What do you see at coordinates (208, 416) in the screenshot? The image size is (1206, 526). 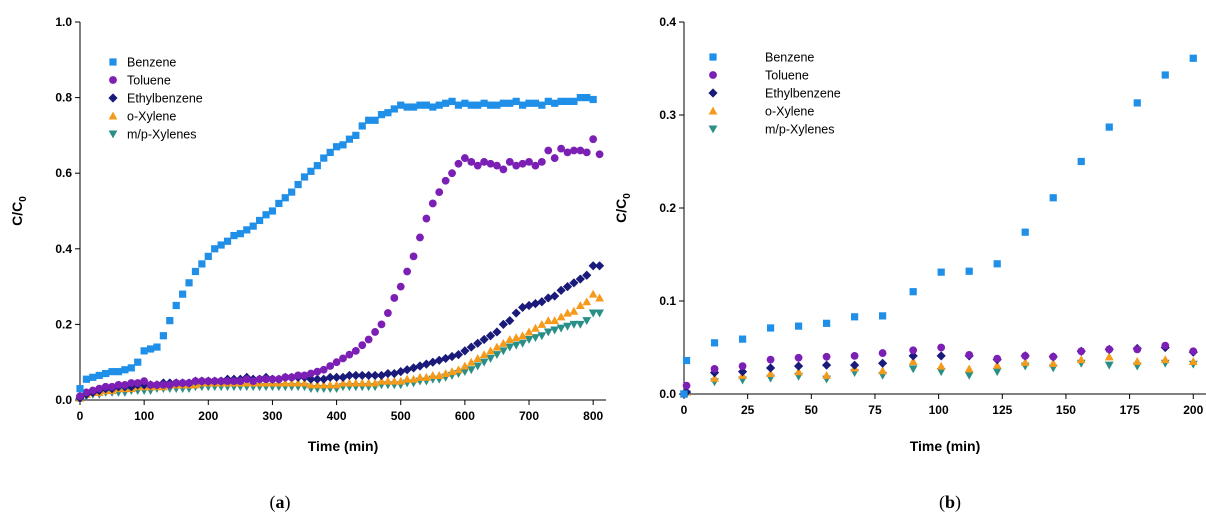 I see `x-tick-label: 200` at bounding box center [208, 416].